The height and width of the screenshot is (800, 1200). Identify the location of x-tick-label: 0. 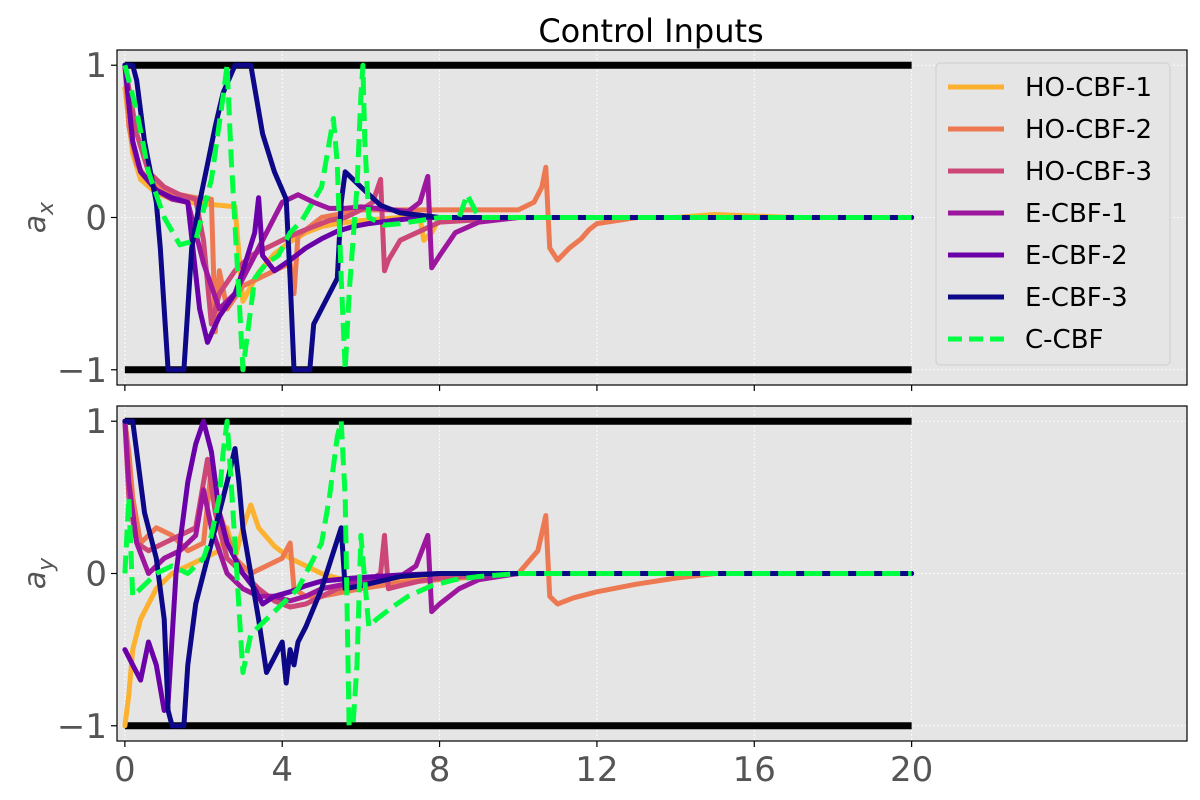
(125, 770).